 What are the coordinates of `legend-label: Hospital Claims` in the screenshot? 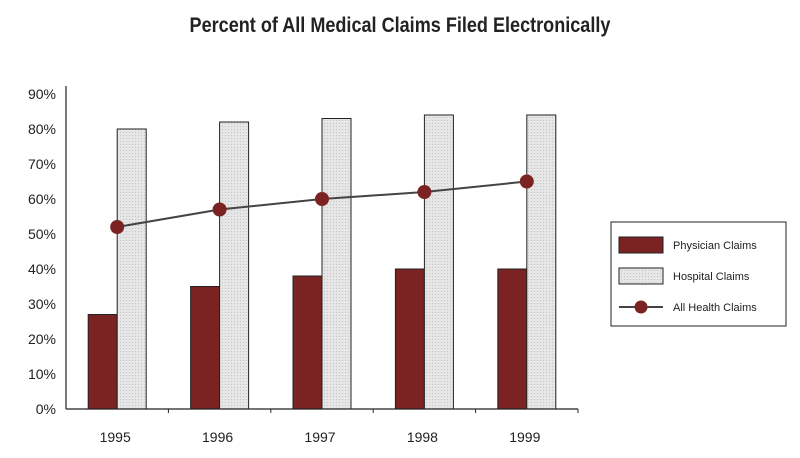 It's located at (711, 277).